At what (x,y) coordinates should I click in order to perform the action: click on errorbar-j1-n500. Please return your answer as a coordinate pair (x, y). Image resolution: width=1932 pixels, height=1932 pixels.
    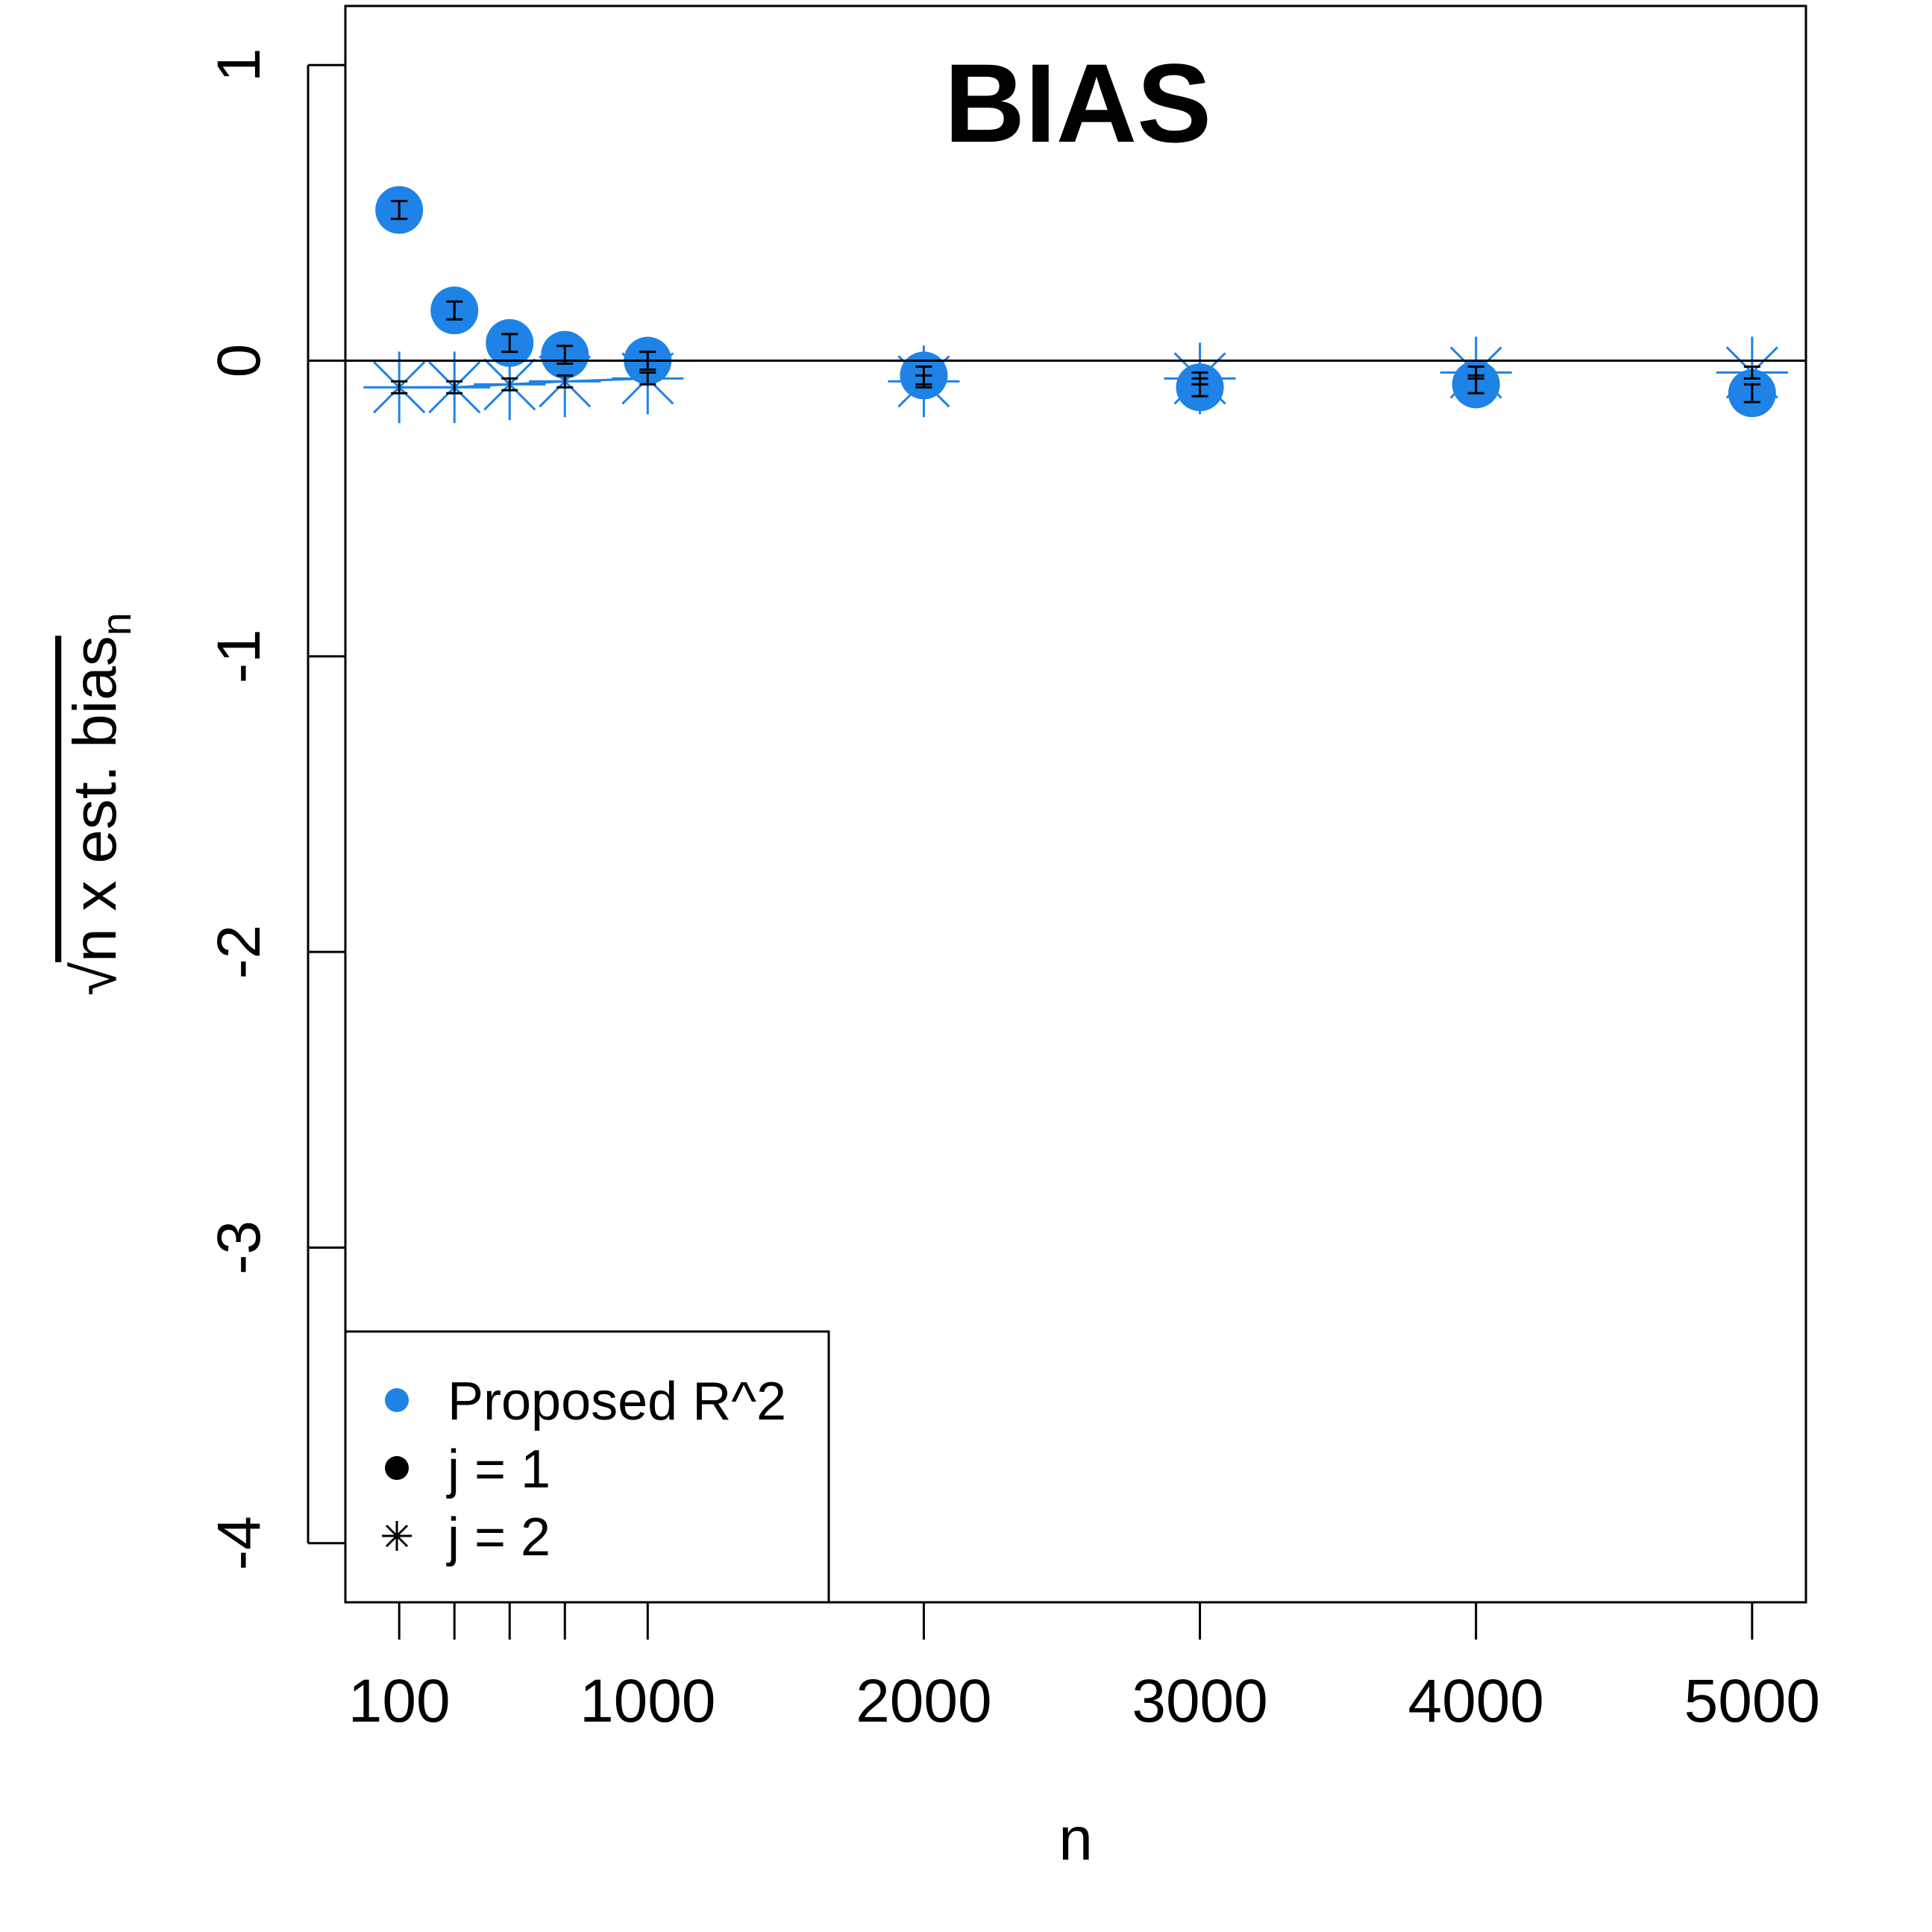
    Looking at the image, I should click on (509, 343).